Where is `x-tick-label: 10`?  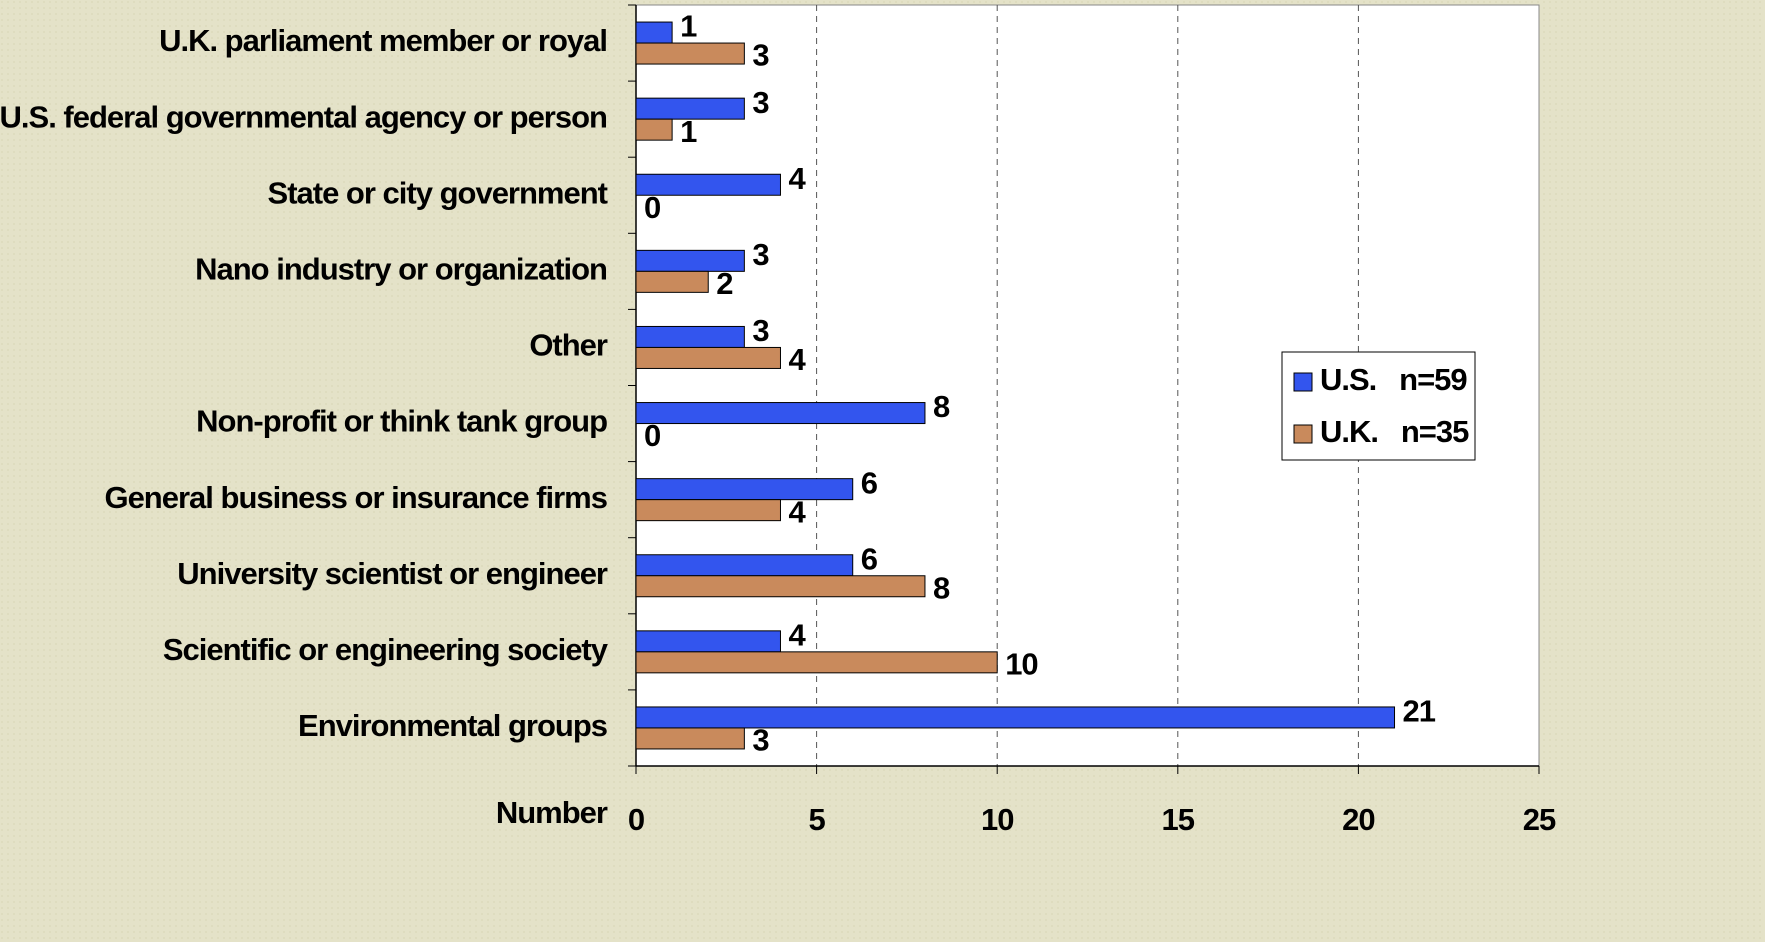 x-tick-label: 10 is located at coordinates (997, 819).